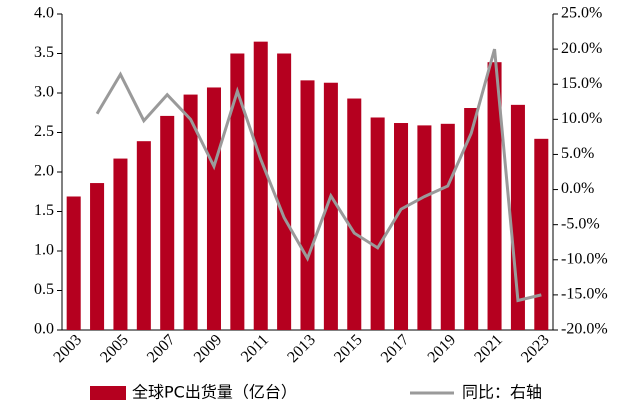  Describe the element at coordinates (44, 92) in the screenshot. I see `y-tick-label: 3.0` at that location.